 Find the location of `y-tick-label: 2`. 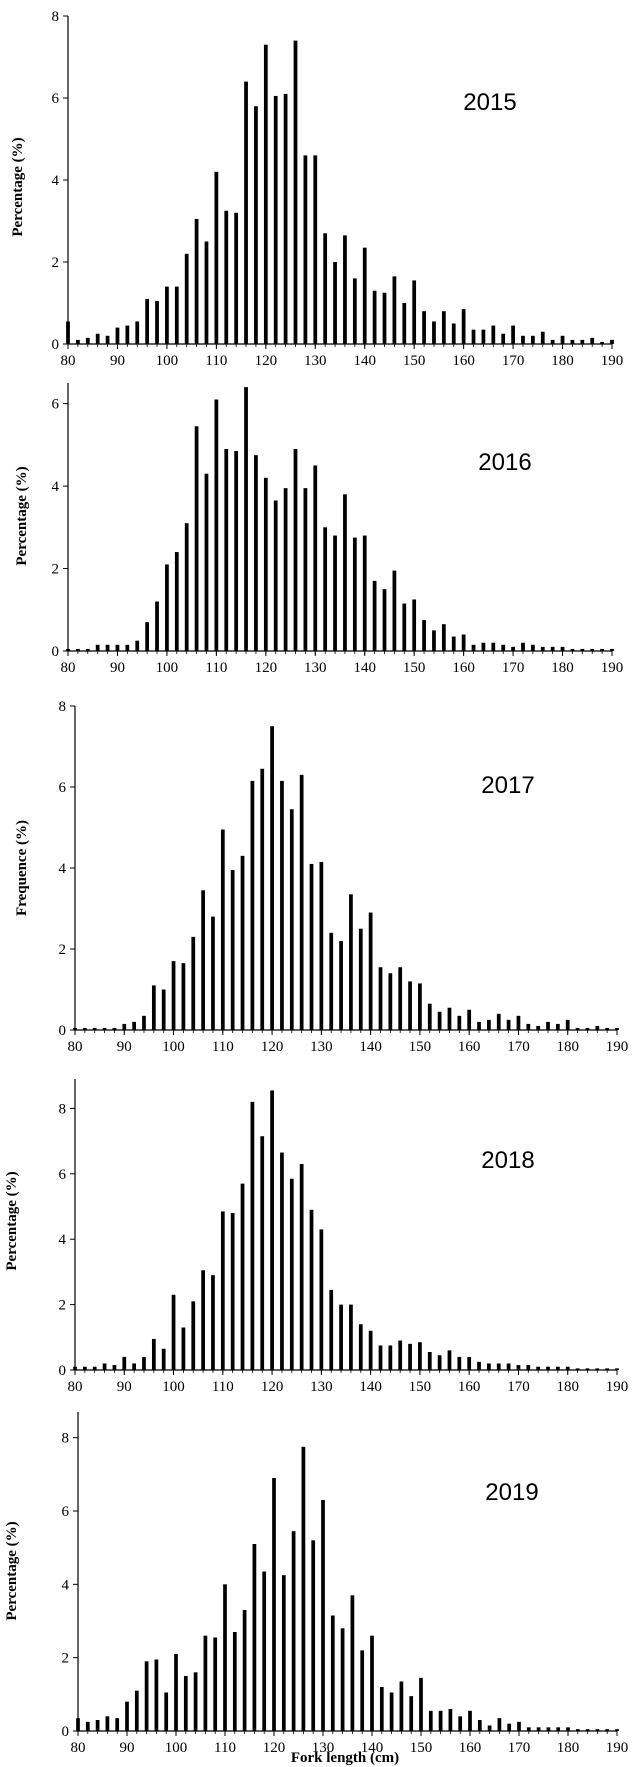

y-tick-label: 2 is located at coordinates (63, 950).